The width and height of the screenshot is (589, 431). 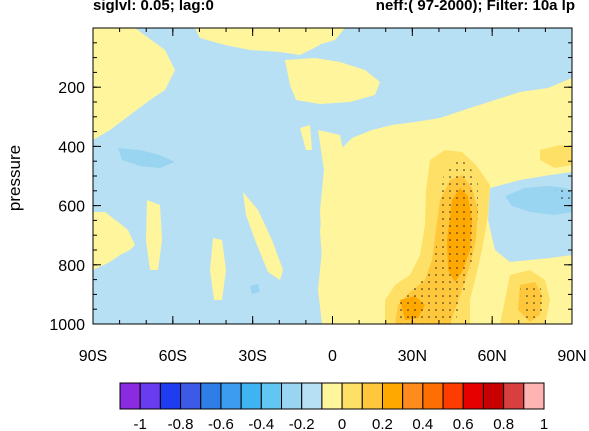 What do you see at coordinates (252, 356) in the screenshot?
I see `x-tick-label: 30S` at bounding box center [252, 356].